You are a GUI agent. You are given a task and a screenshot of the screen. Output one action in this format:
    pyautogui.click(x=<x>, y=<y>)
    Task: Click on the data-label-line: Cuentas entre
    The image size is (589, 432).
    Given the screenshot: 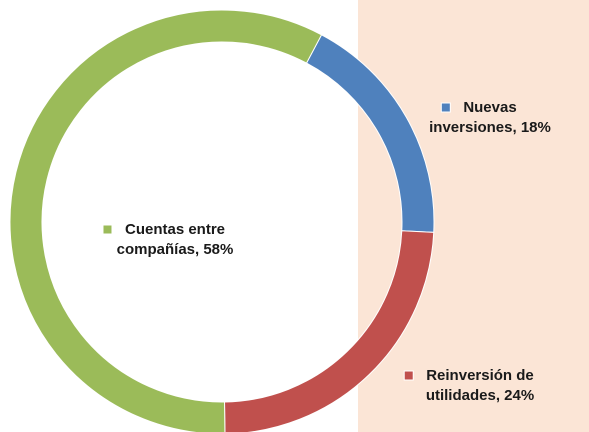 What is the action you would take?
    pyautogui.click(x=175, y=229)
    